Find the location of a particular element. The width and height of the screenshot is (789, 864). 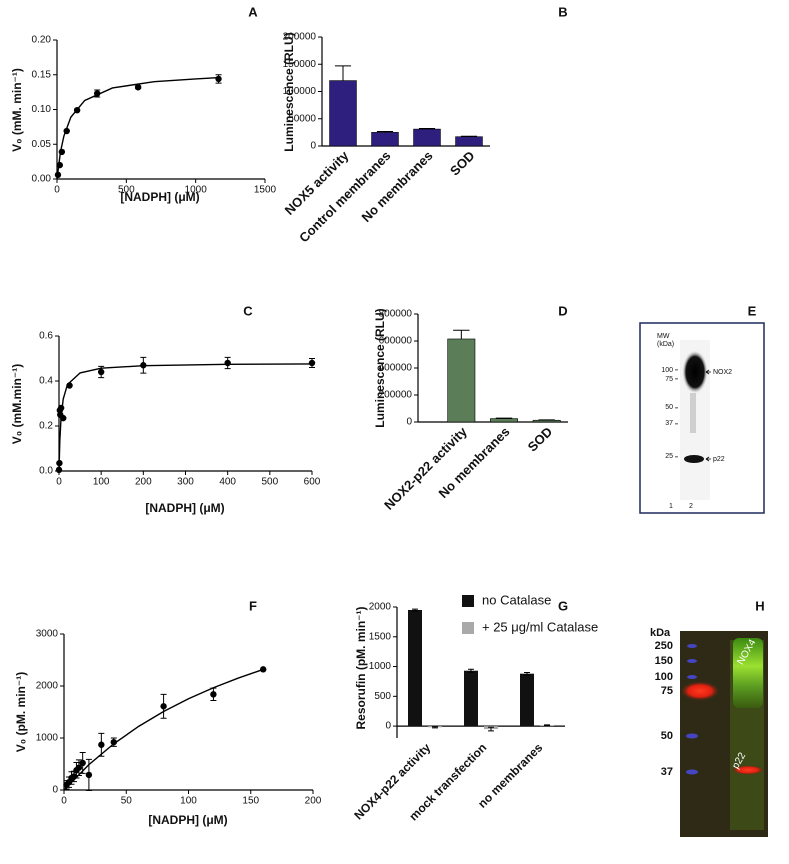

x-tick-label: 1000 is located at coordinates (196, 190).